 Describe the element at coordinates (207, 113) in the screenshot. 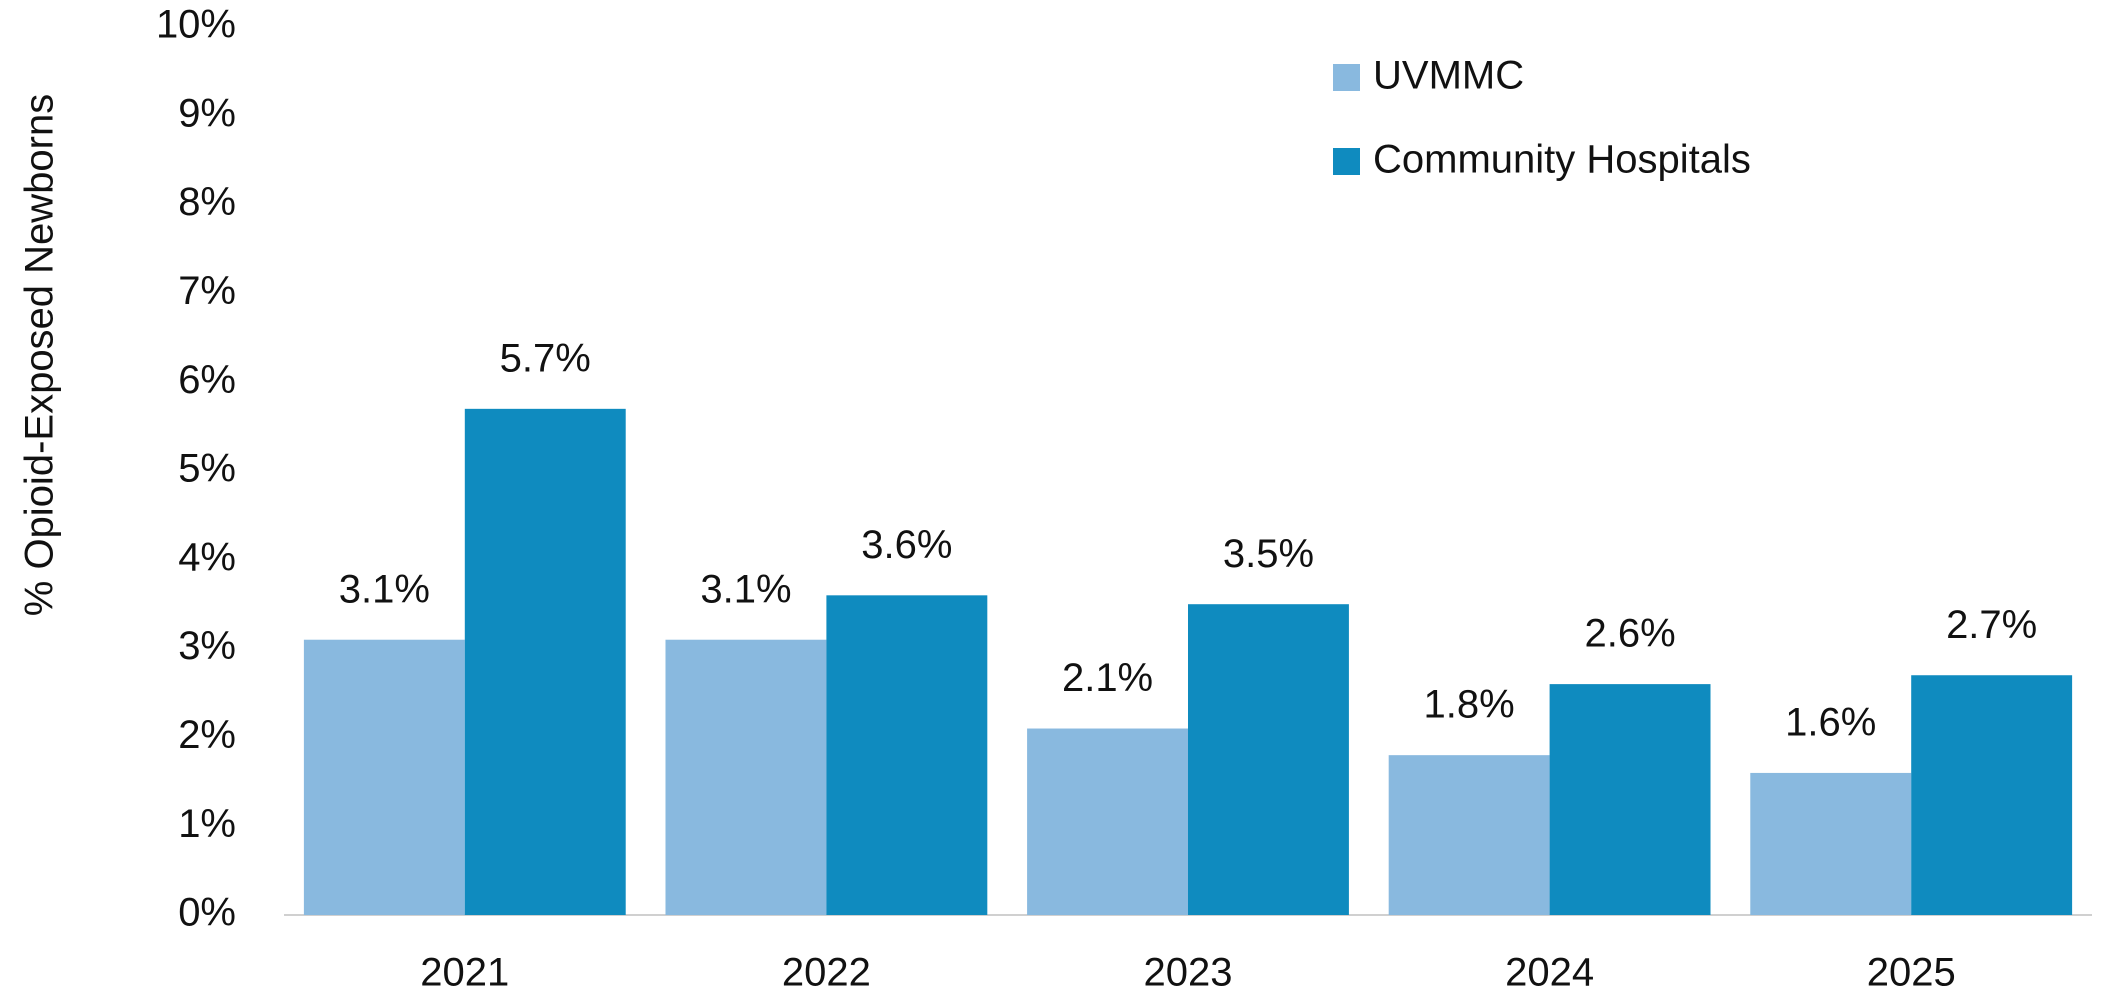

I see `y-tick-label: 9%` at that location.